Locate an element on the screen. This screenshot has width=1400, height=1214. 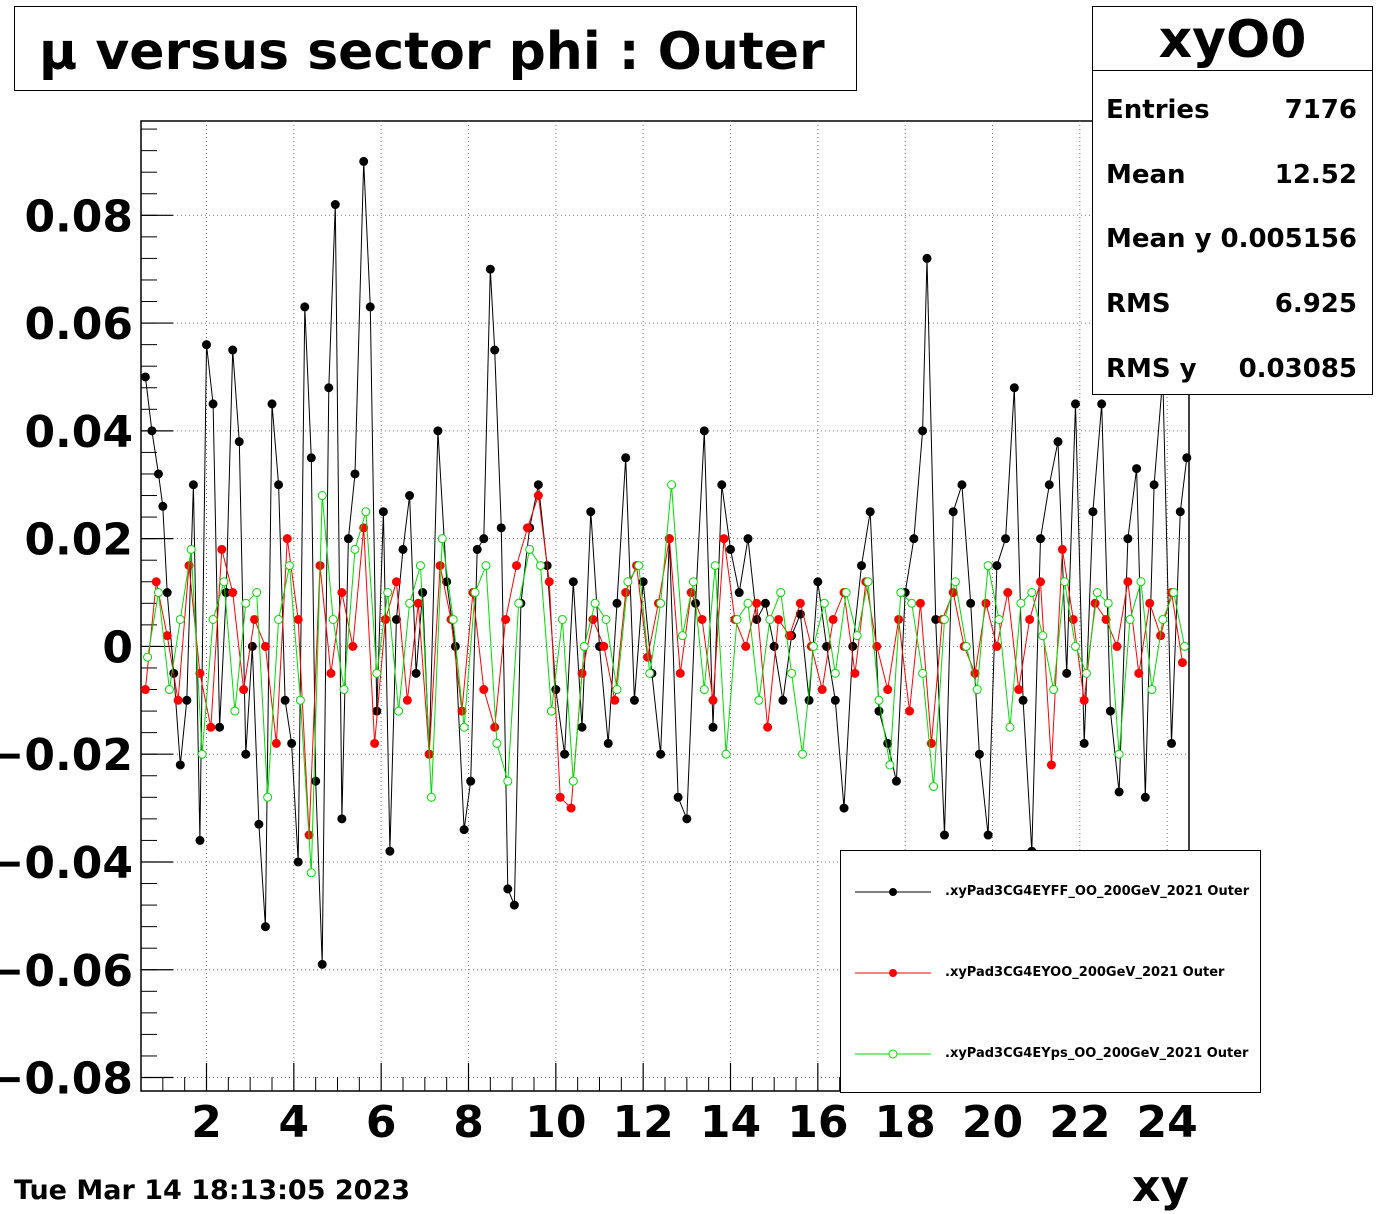
y-tick-label: 0.06 is located at coordinates (78, 324).